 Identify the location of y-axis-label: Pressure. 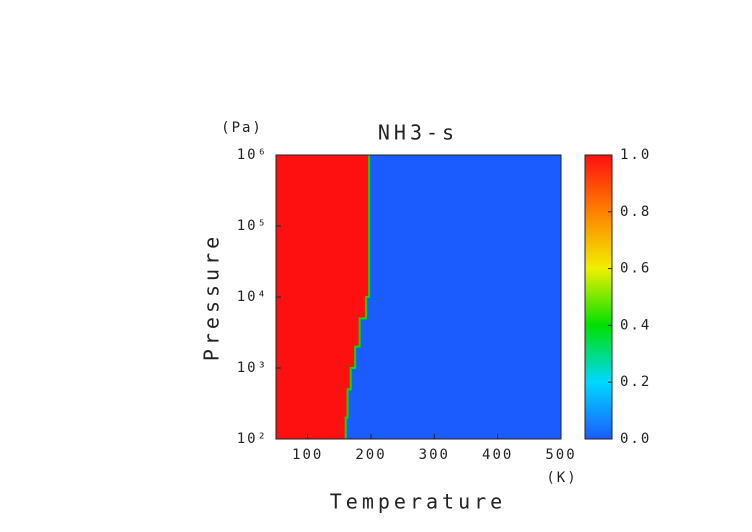
(212, 297).